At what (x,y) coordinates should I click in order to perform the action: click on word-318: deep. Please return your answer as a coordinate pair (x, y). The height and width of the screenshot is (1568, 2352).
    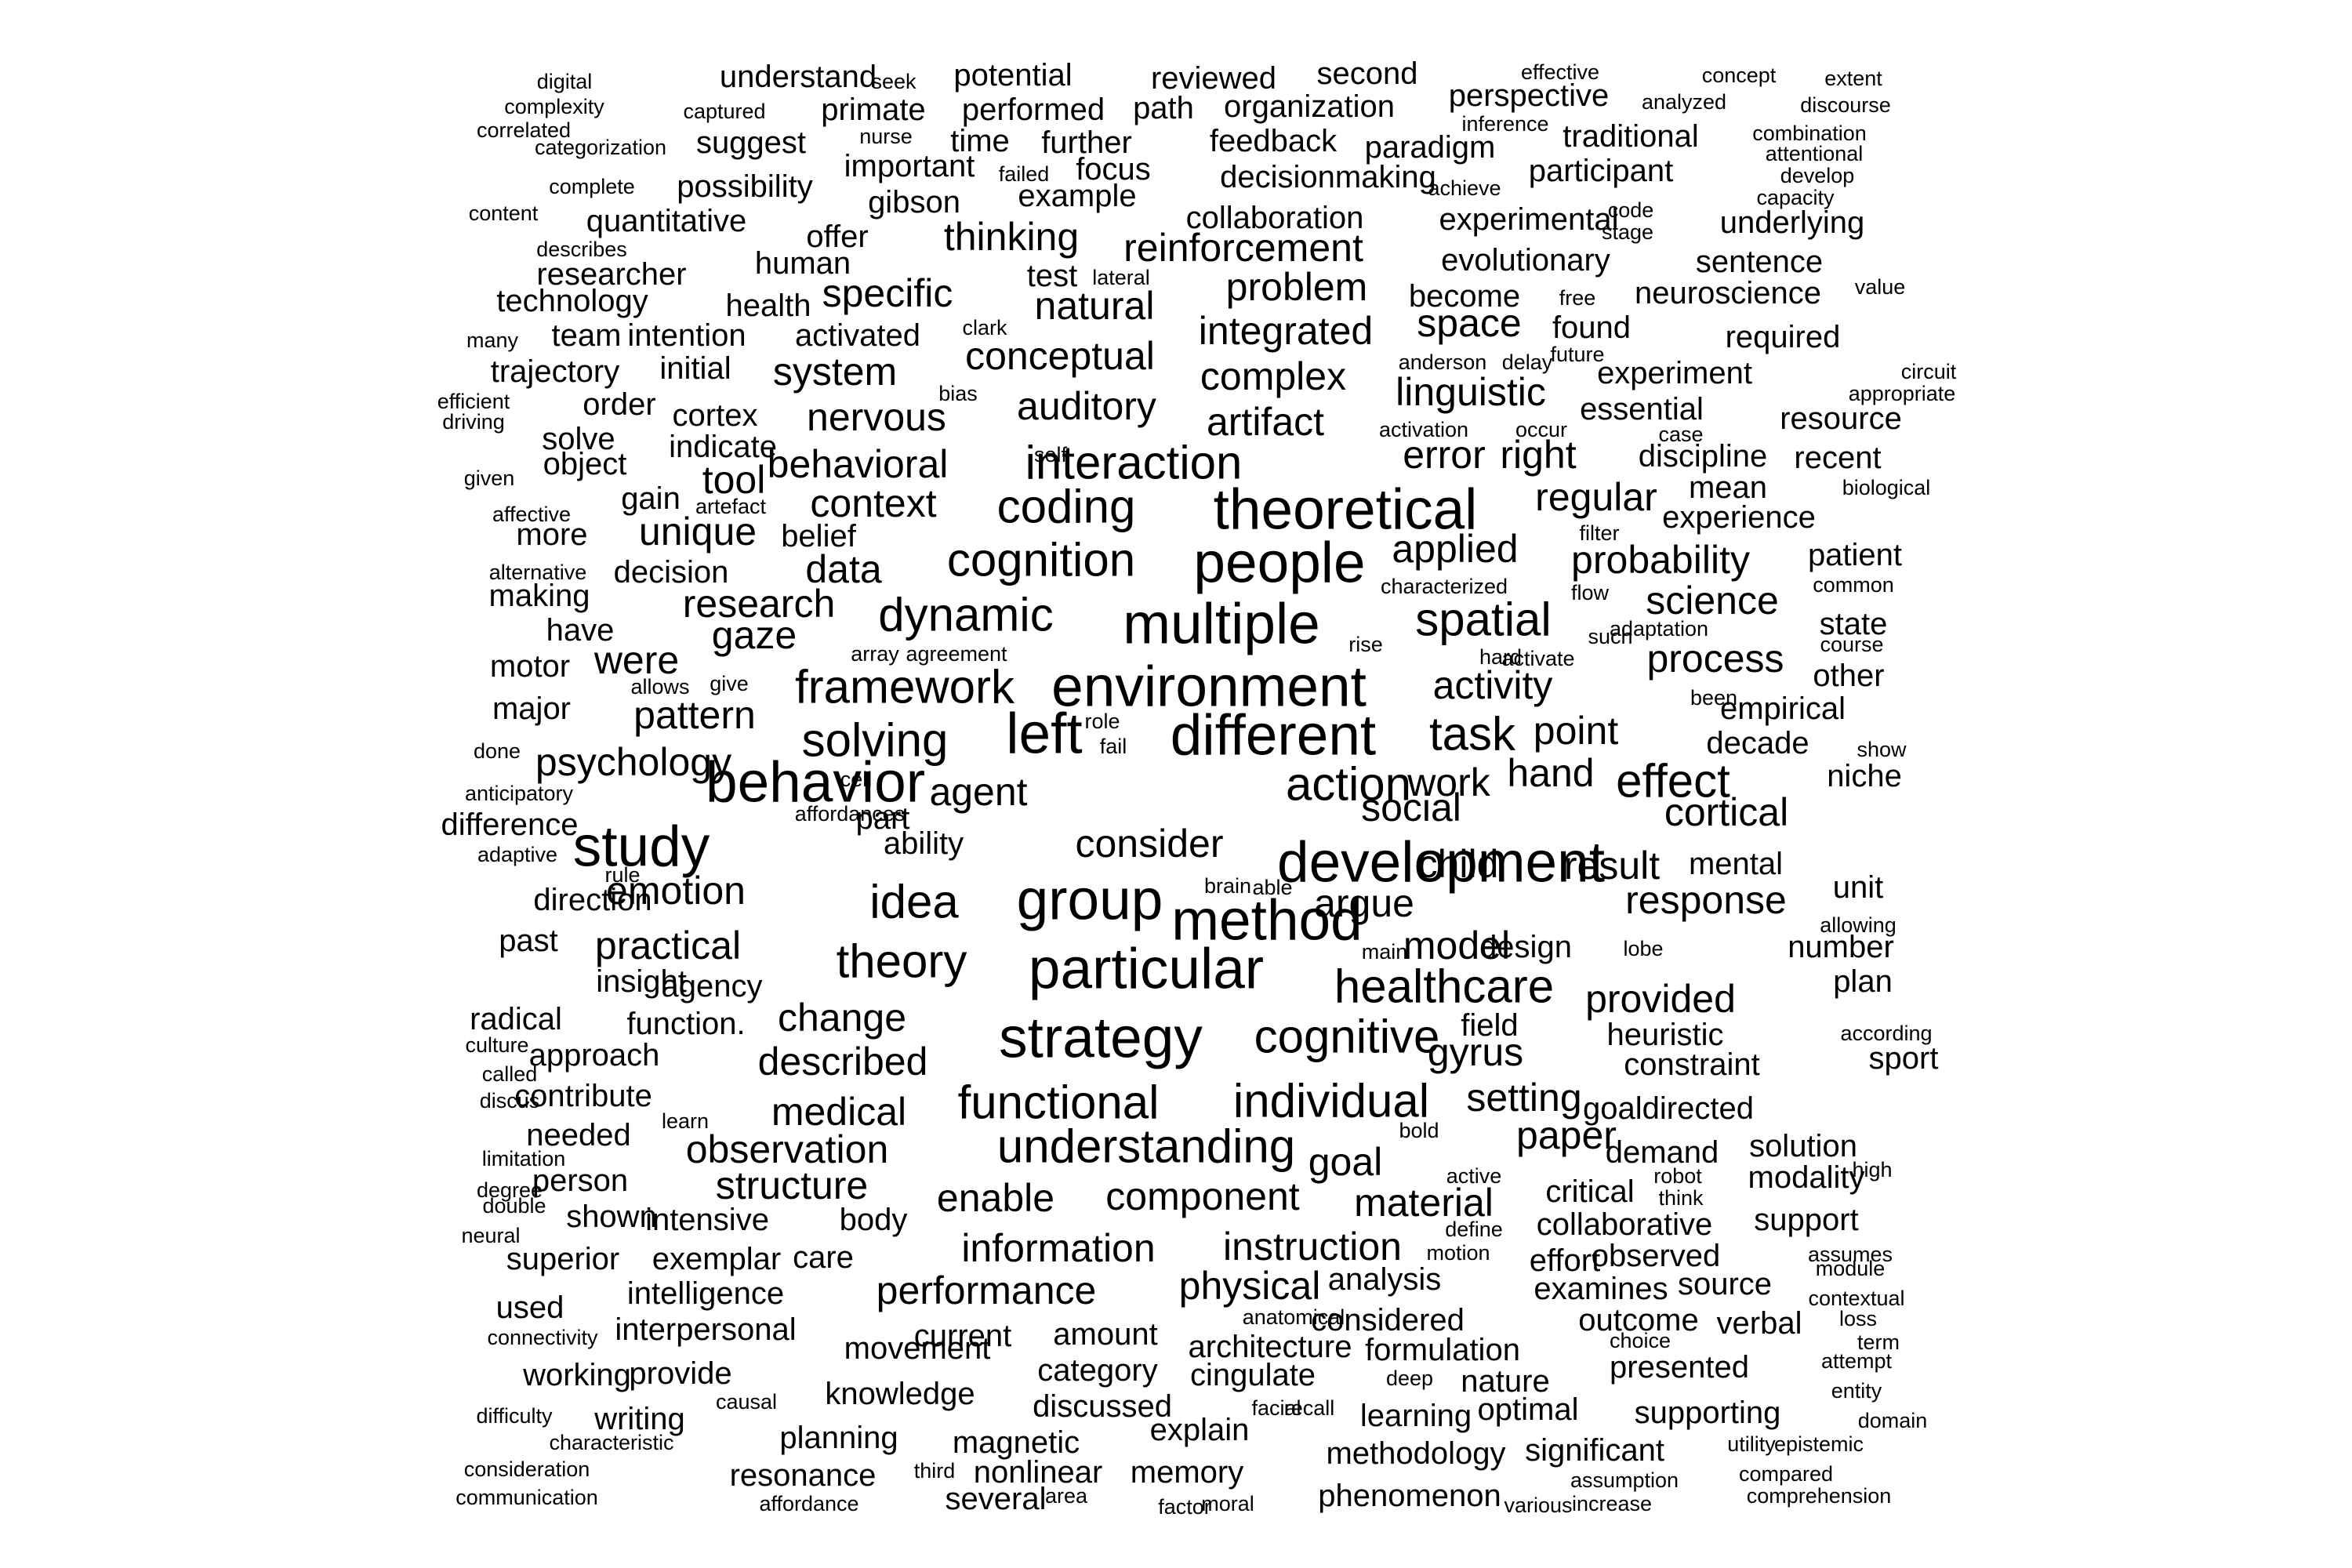
    Looking at the image, I should click on (1409, 1378).